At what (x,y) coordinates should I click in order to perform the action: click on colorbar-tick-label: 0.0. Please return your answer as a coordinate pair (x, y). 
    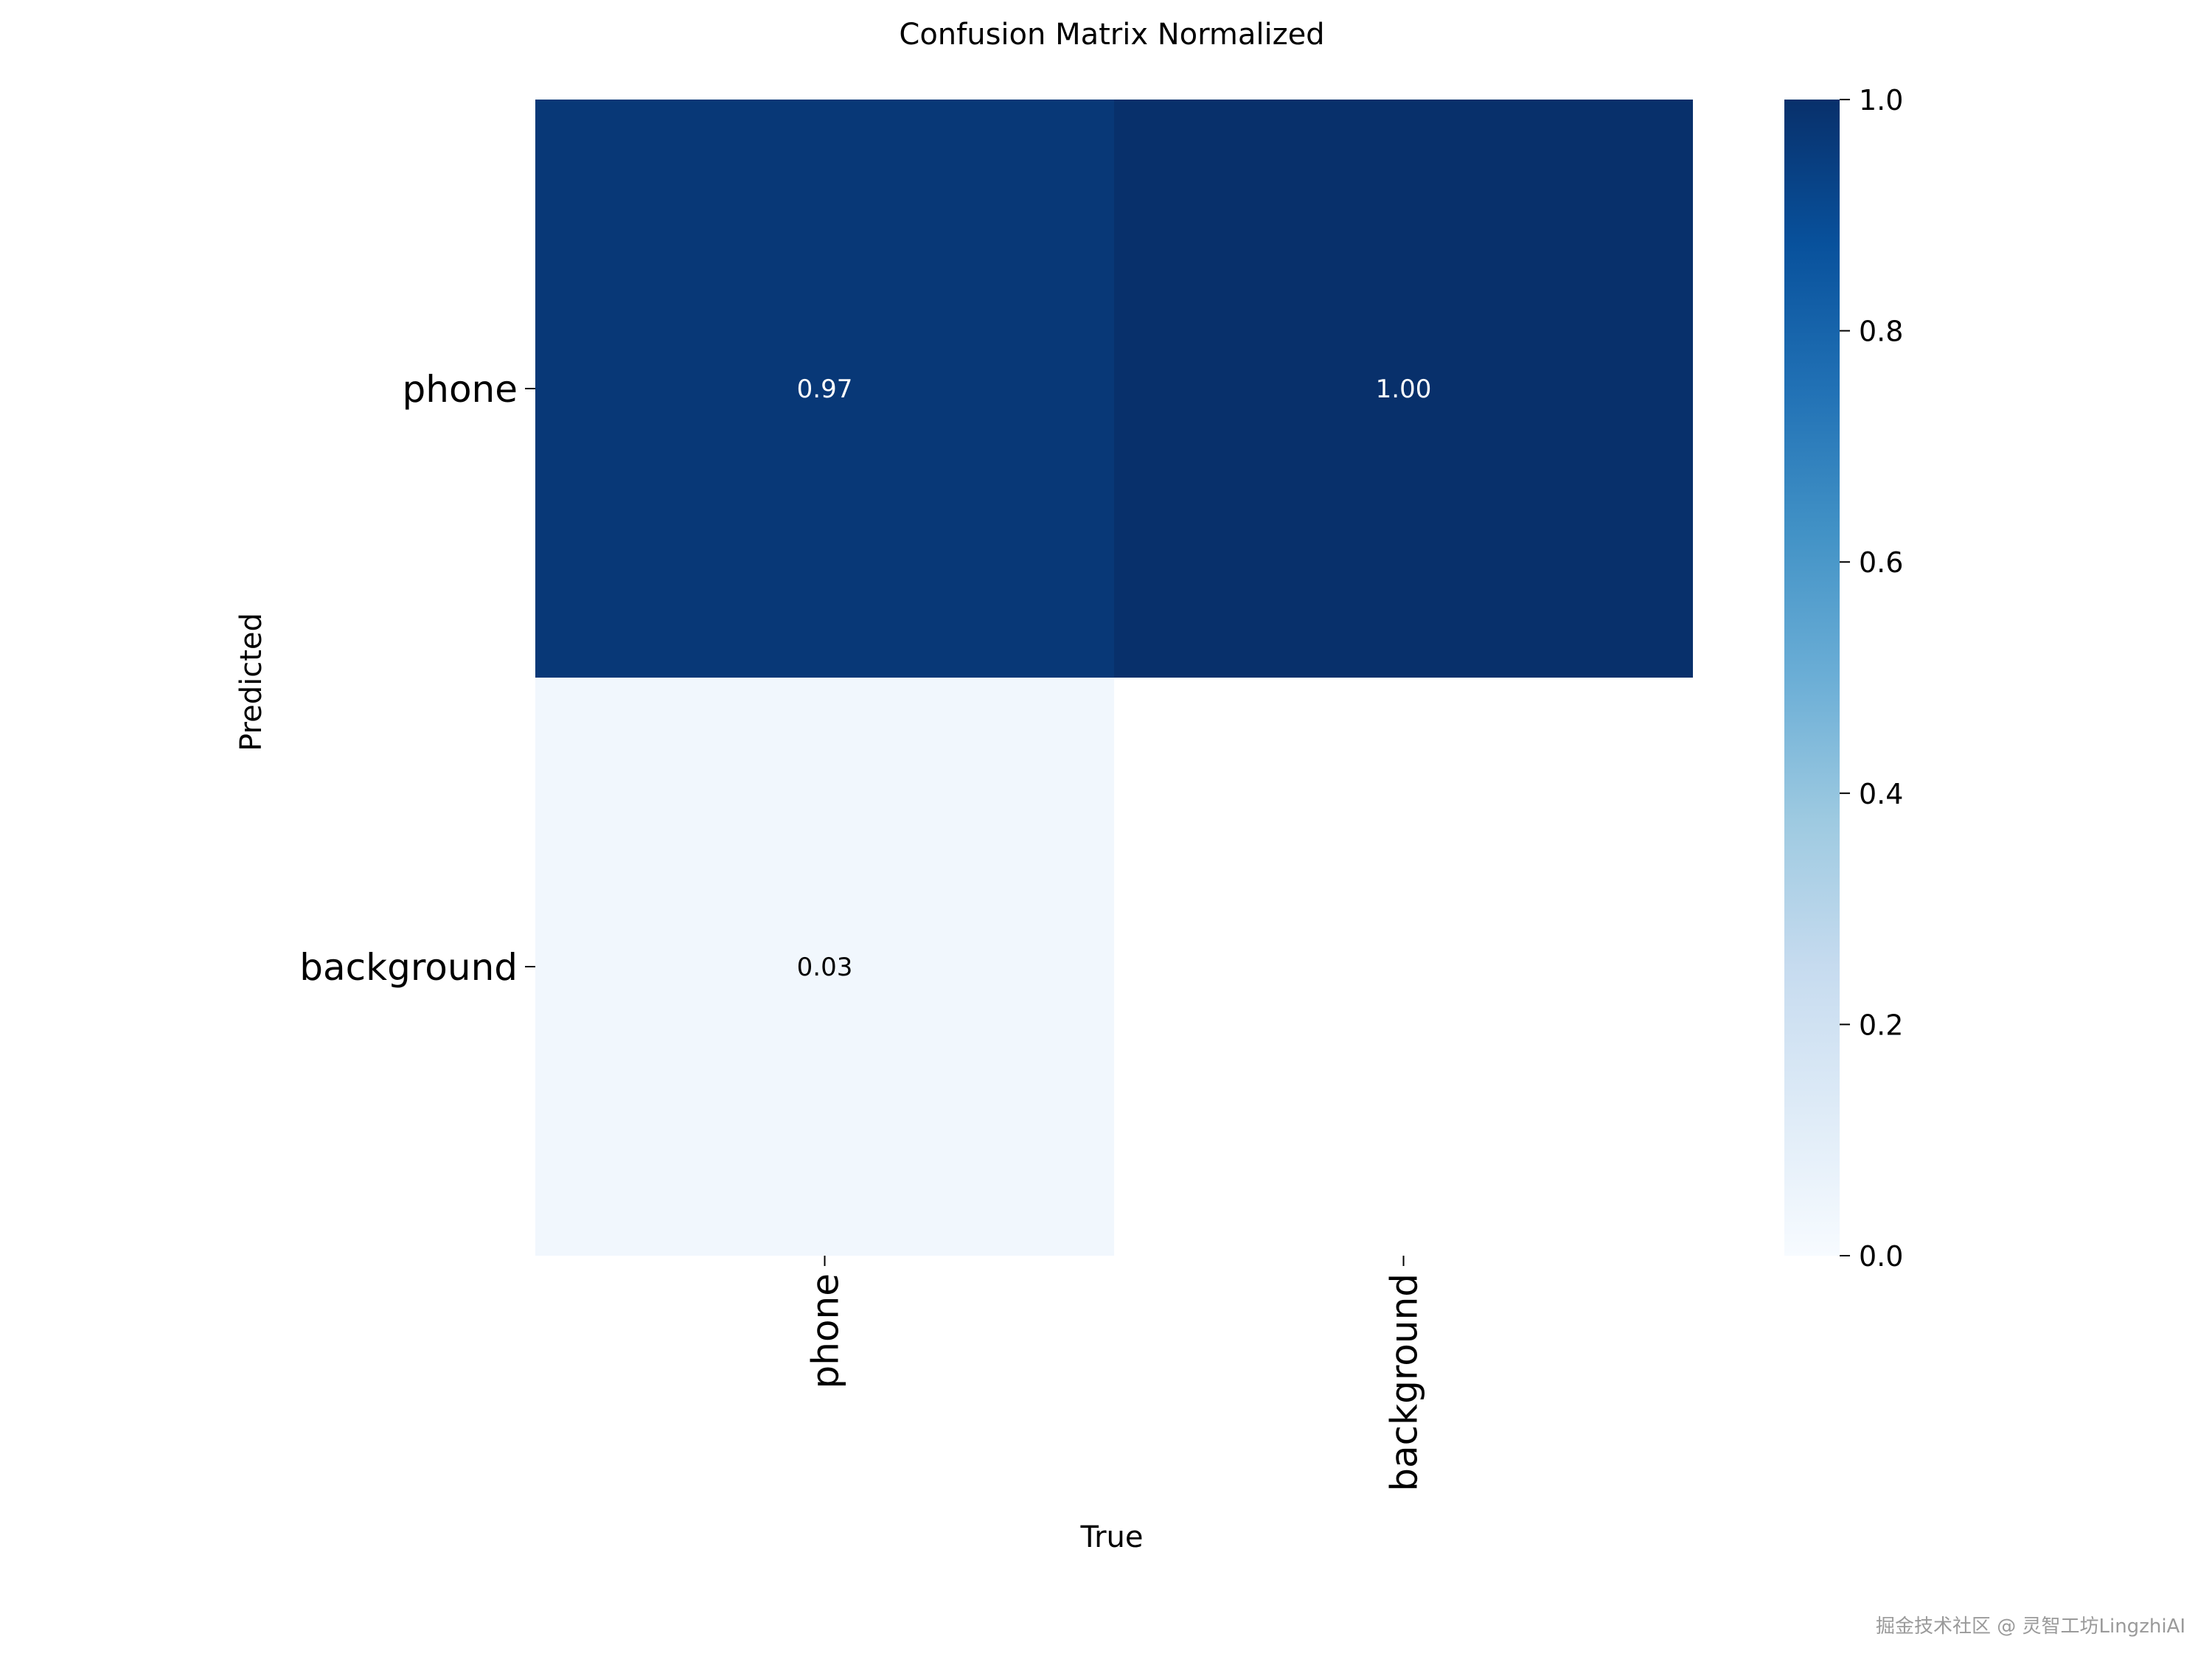
    Looking at the image, I should click on (1881, 1256).